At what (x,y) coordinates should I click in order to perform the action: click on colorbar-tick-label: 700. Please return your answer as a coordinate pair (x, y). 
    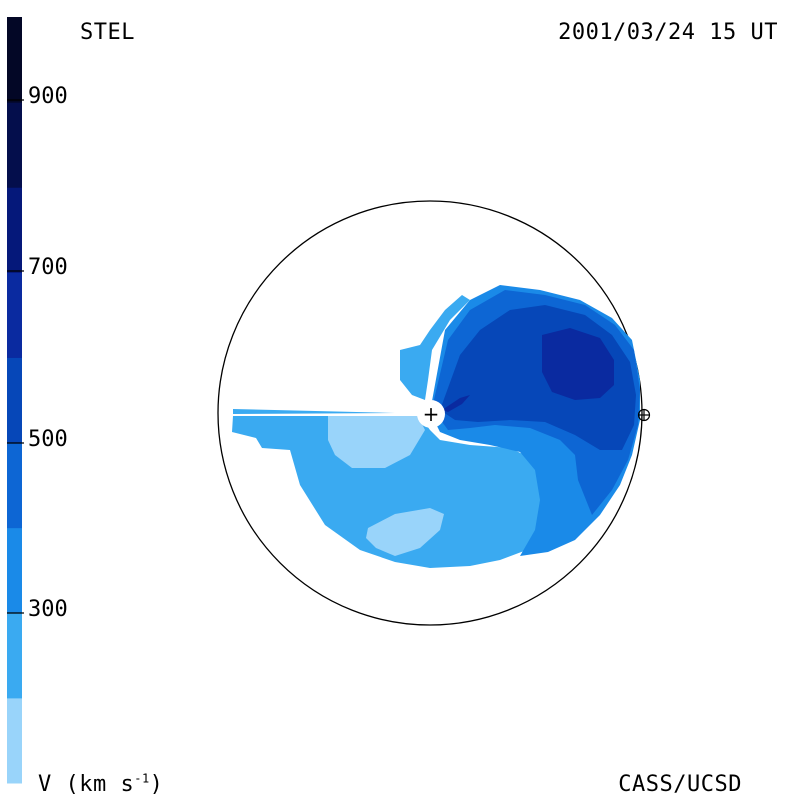
    Looking at the image, I should click on (48, 267).